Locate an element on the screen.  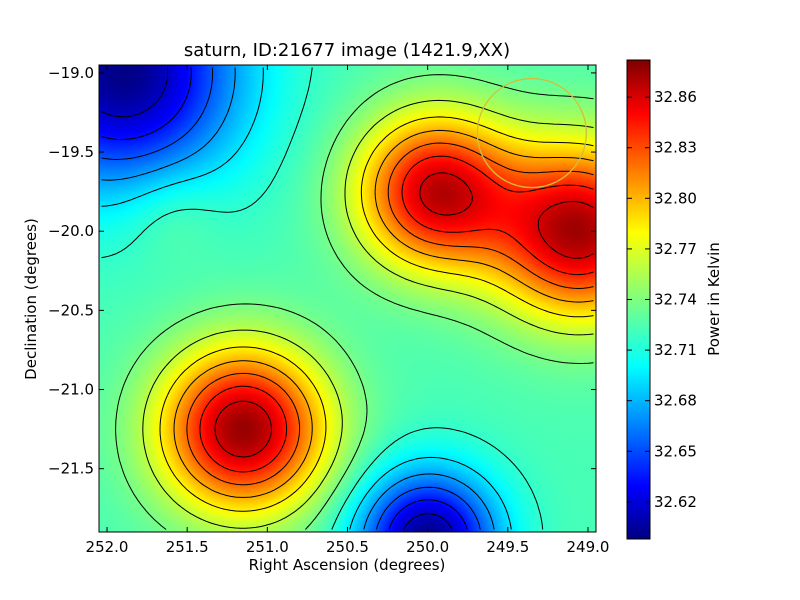
x-tick-label: 250.5 is located at coordinates (347, 547).